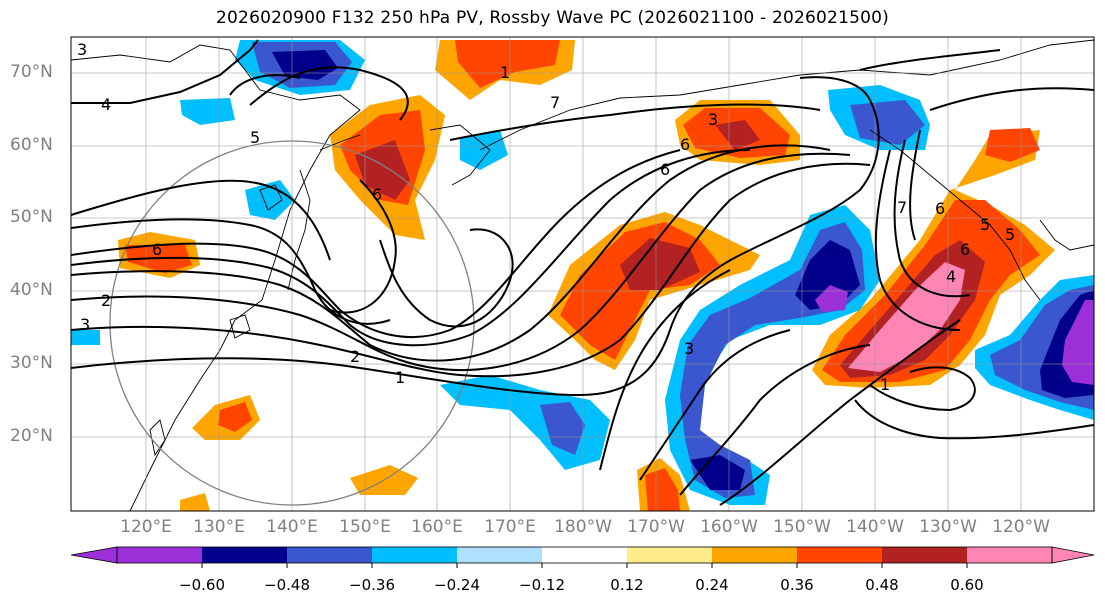  I want to click on lon-label: 130°E, so click(219, 527).